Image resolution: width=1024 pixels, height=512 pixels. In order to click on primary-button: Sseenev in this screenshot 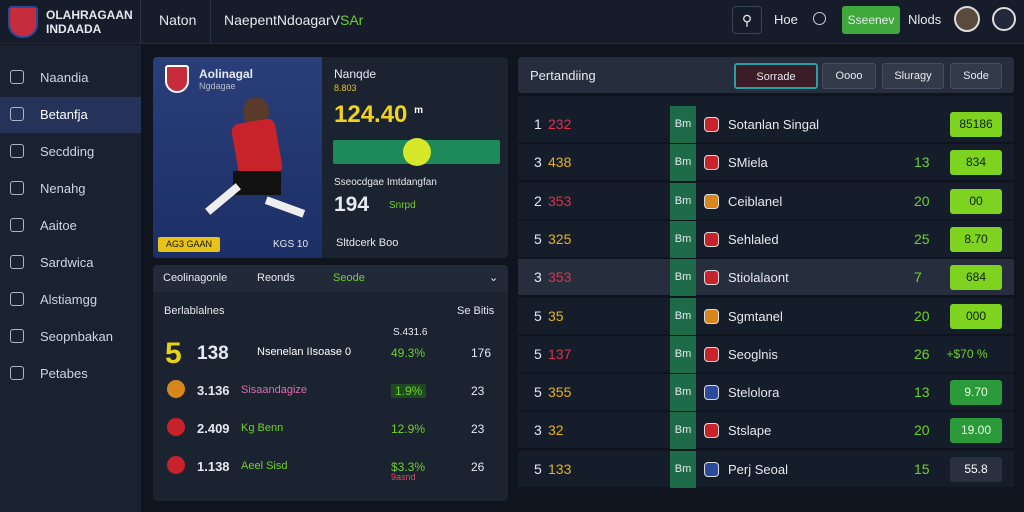, I will do `click(871, 20)`.